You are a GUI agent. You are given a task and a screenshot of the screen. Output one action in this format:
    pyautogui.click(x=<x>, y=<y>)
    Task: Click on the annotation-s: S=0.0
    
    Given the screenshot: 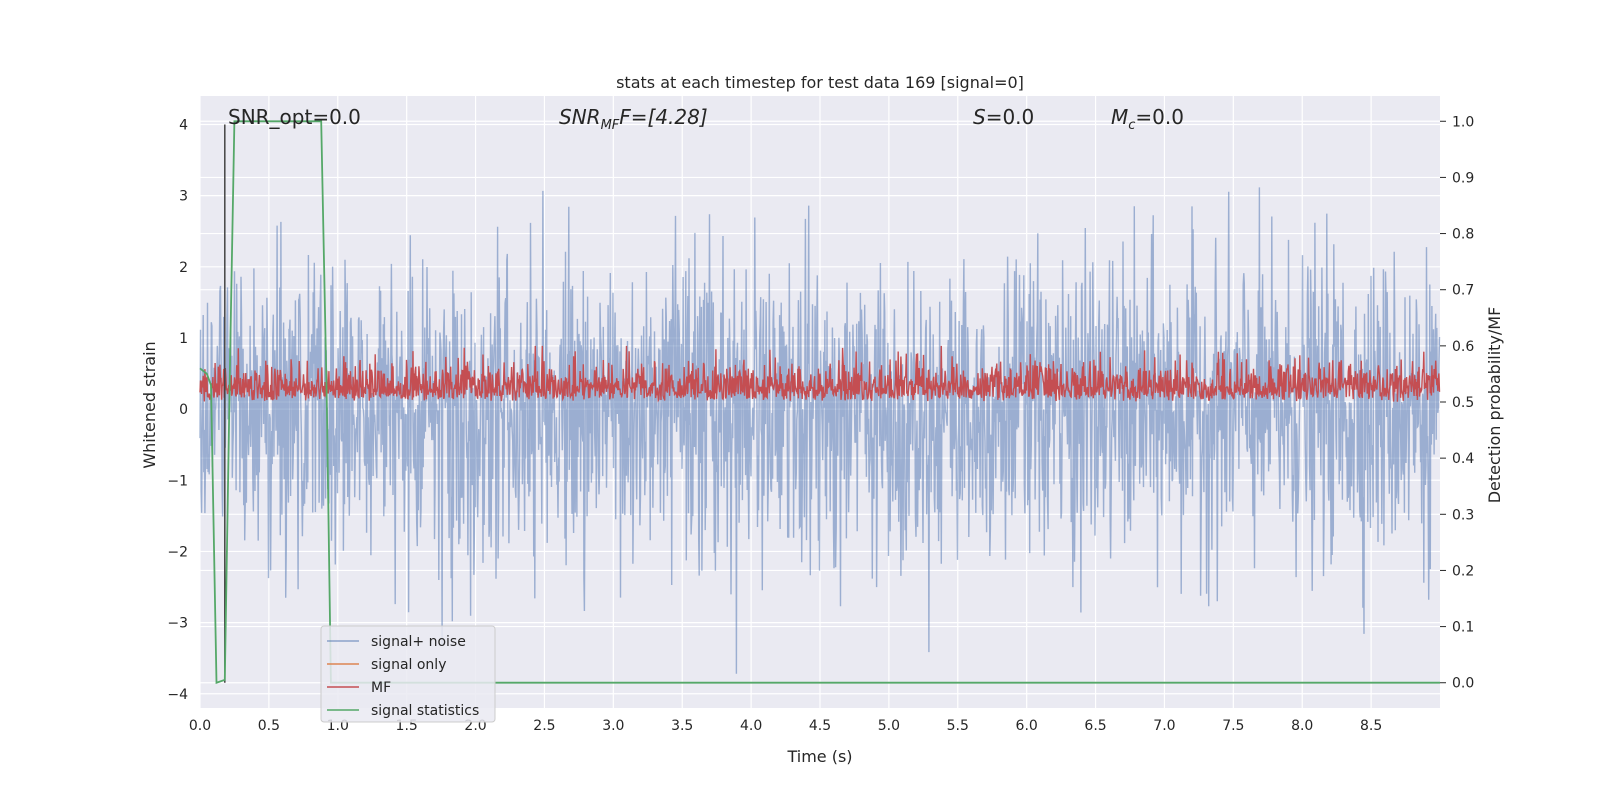 What is the action you would take?
    pyautogui.click(x=1003, y=117)
    